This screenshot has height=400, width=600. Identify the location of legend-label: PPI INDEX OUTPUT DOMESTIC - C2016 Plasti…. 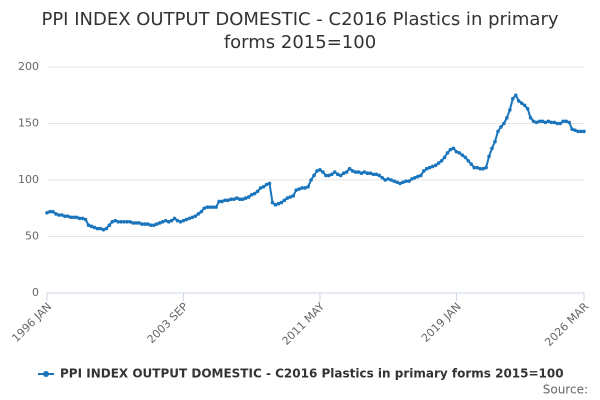
(312, 374).